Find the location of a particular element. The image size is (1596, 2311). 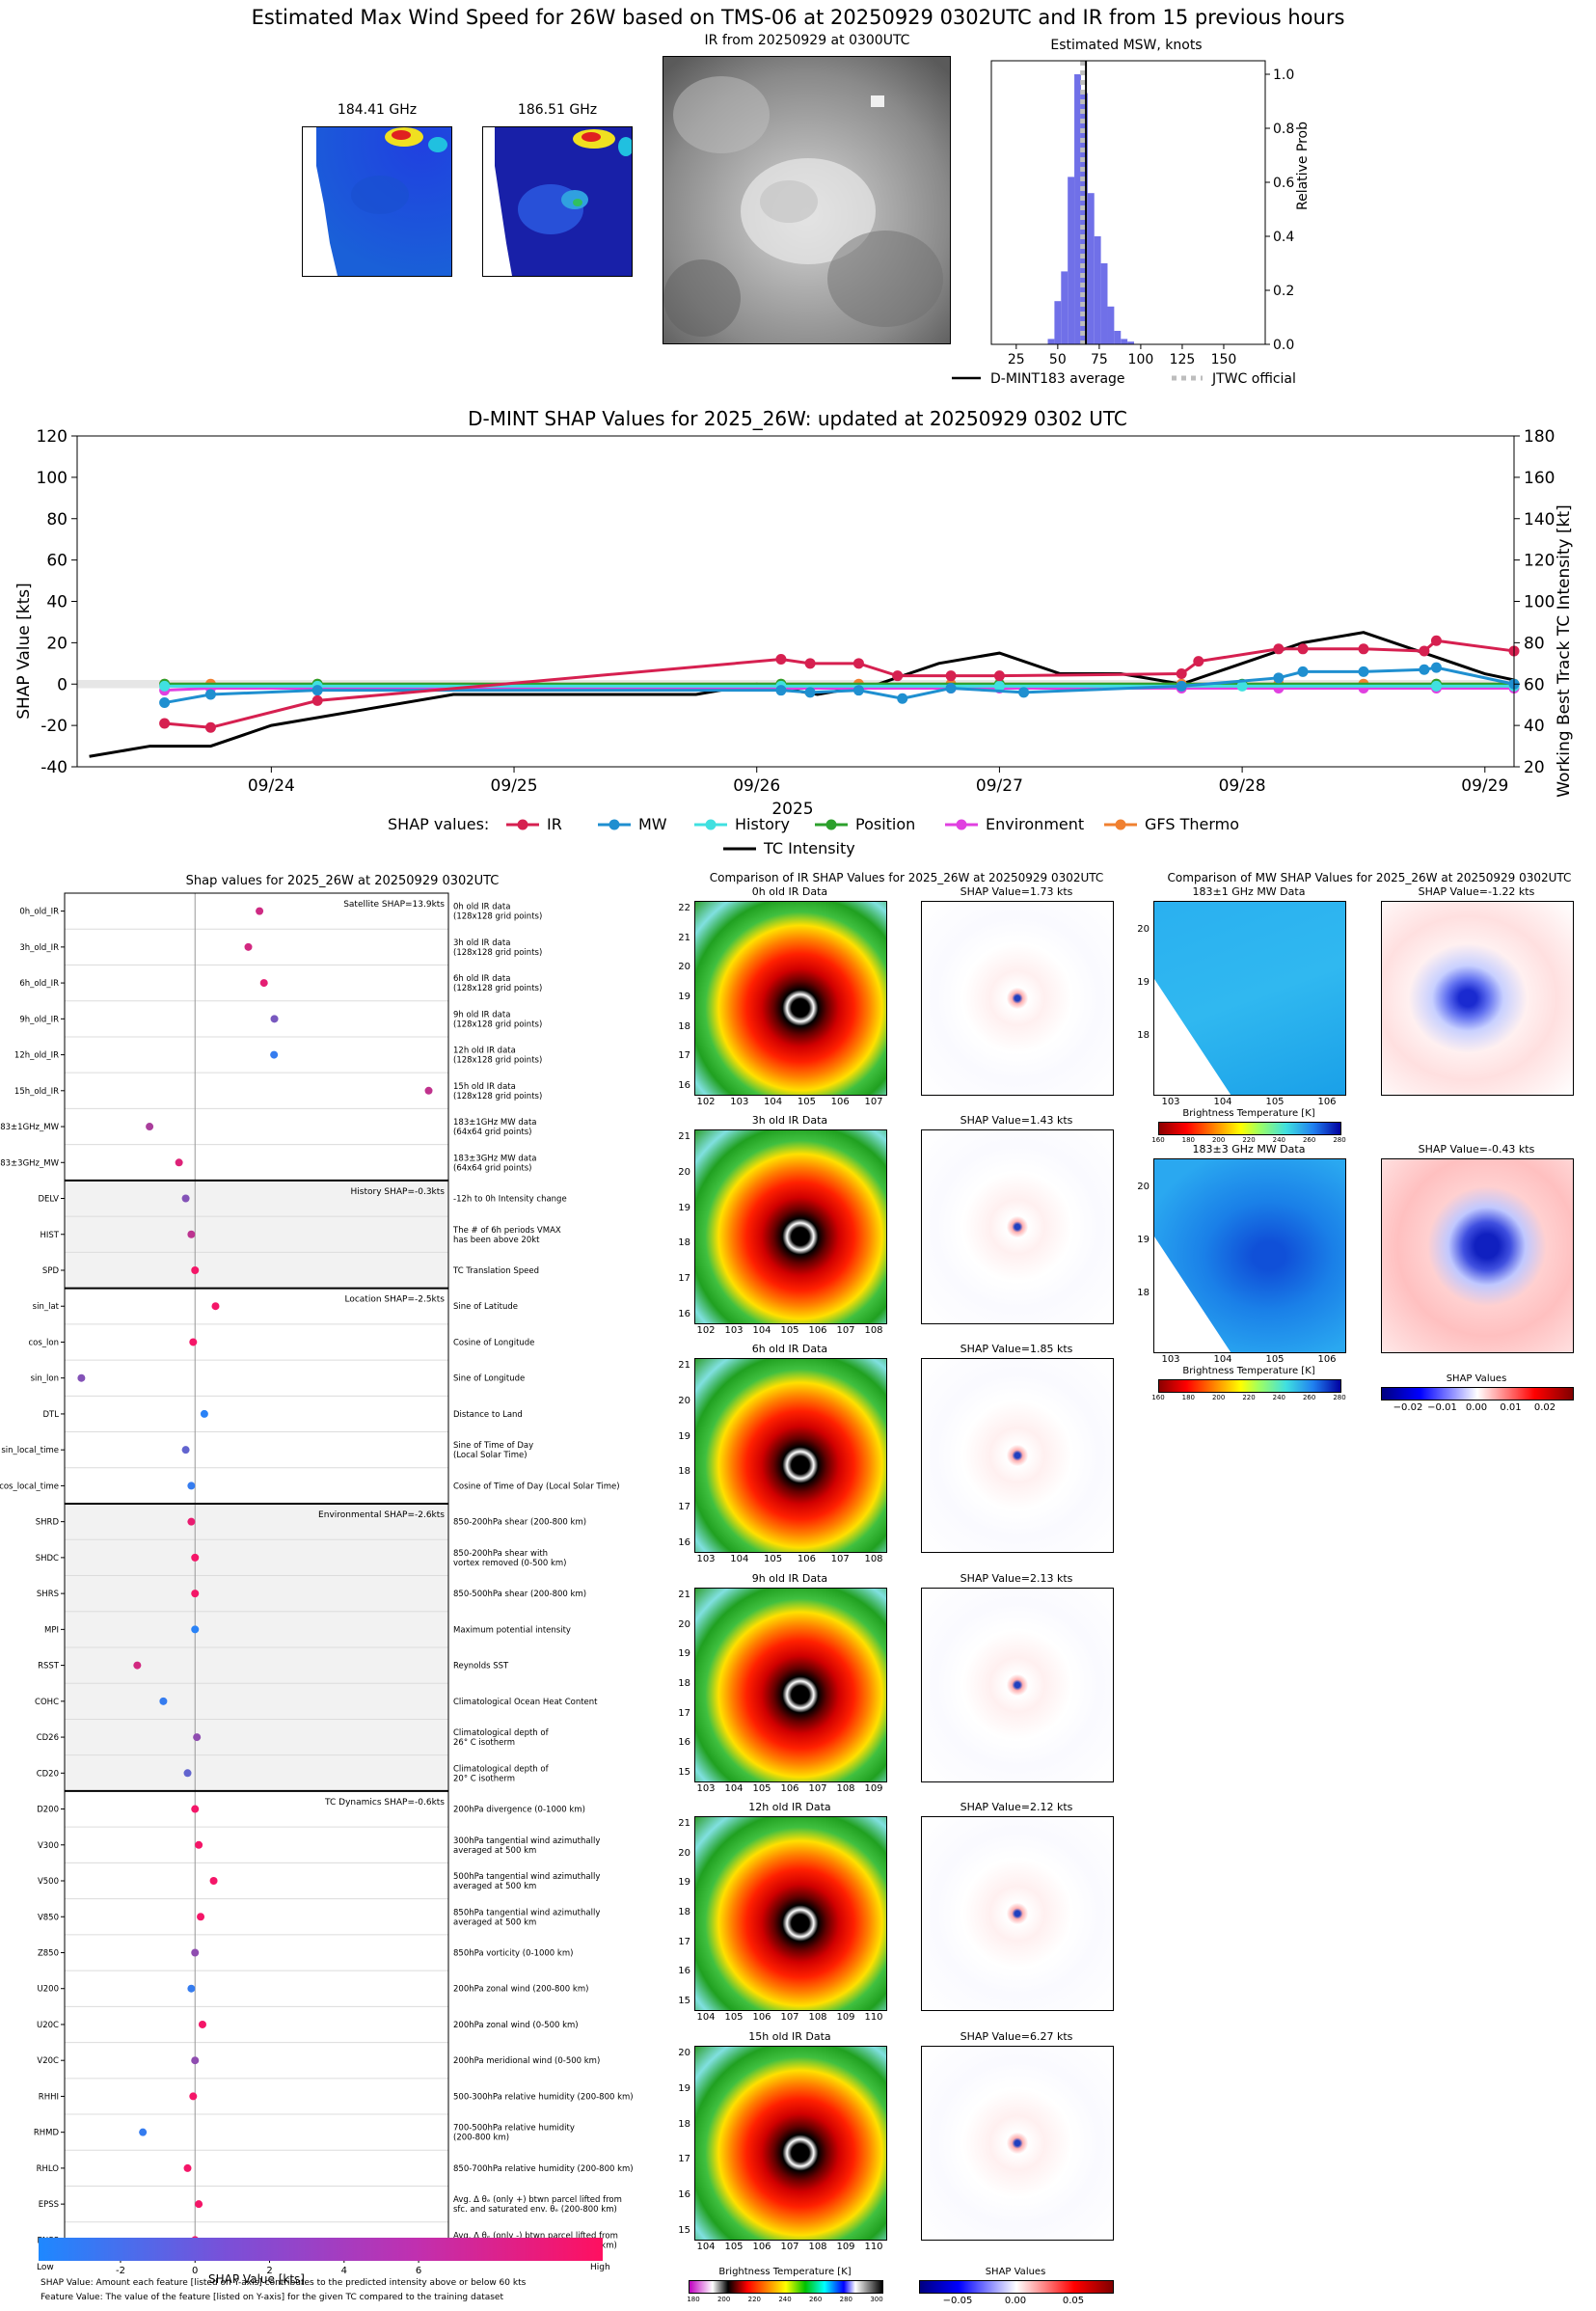

feature-label: sin_lat is located at coordinates (47, 1307).